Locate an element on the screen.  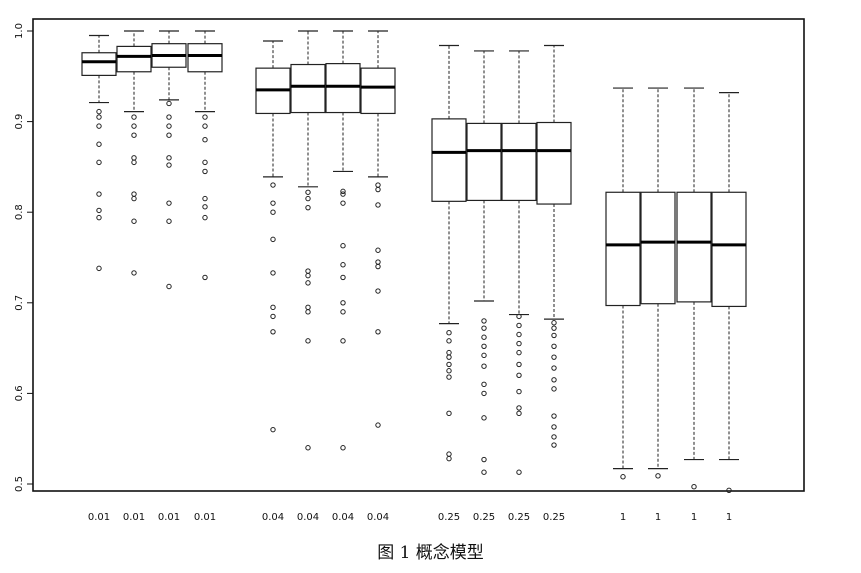
figure-caption: 图 1 概念模型 is located at coordinates (430, 553).